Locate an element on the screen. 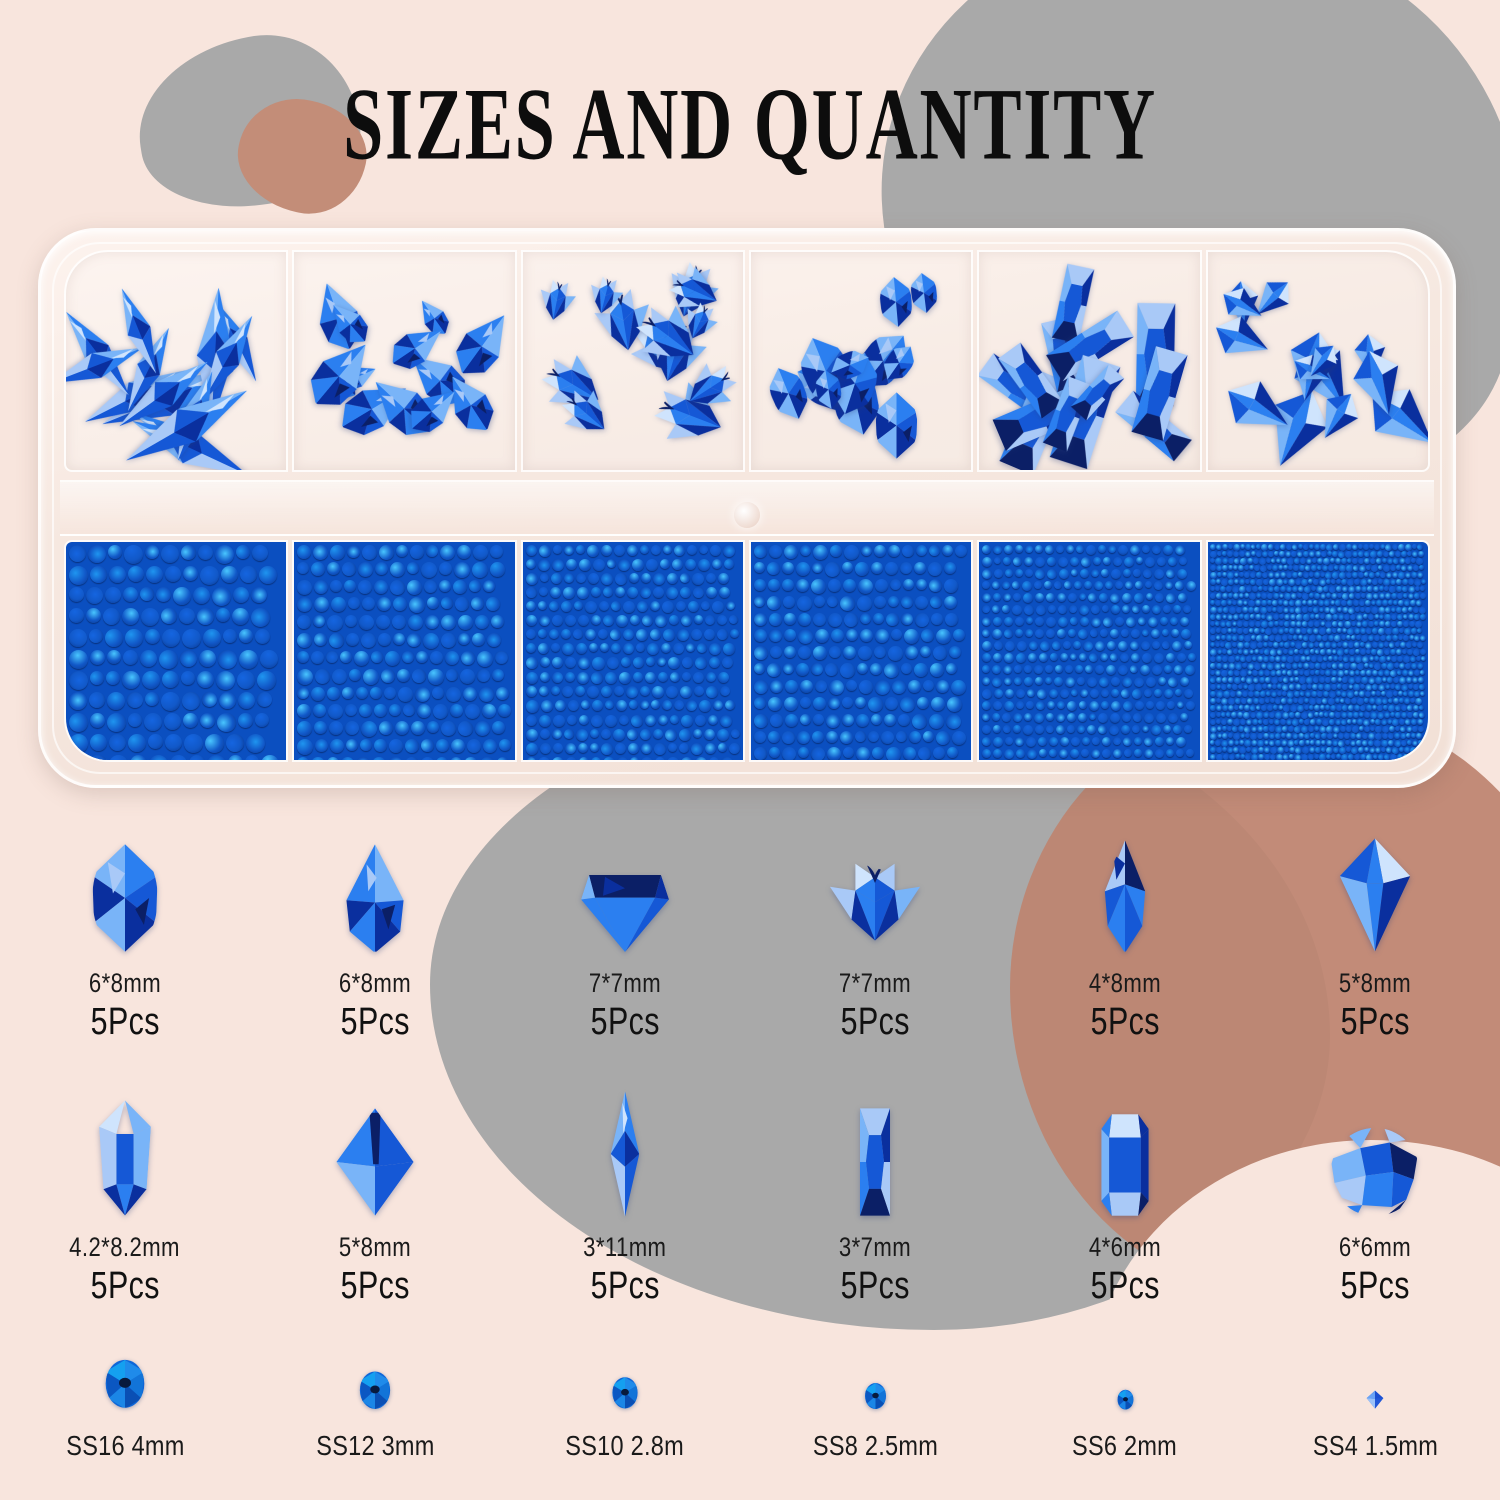  shape-sample-cell: 5*8mm 5Pcs is located at coordinates (1375, 931).